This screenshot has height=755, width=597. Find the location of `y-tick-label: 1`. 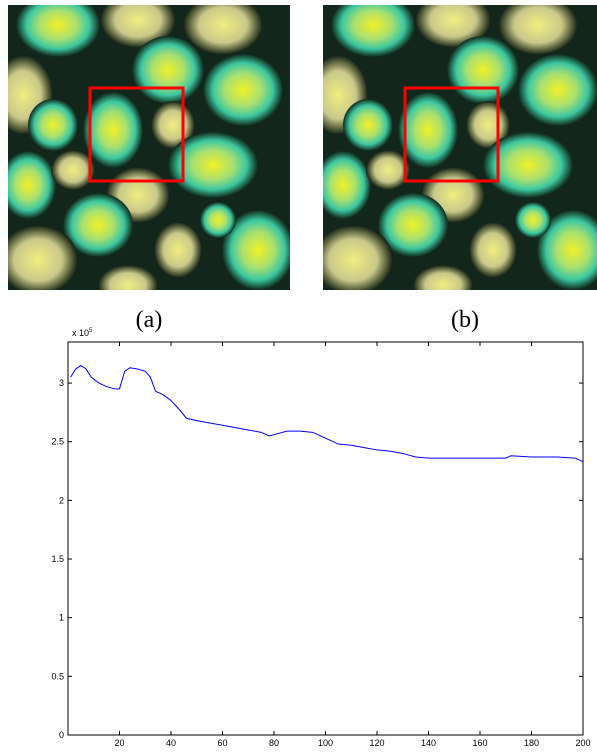

y-tick-label: 1 is located at coordinates (61, 618).